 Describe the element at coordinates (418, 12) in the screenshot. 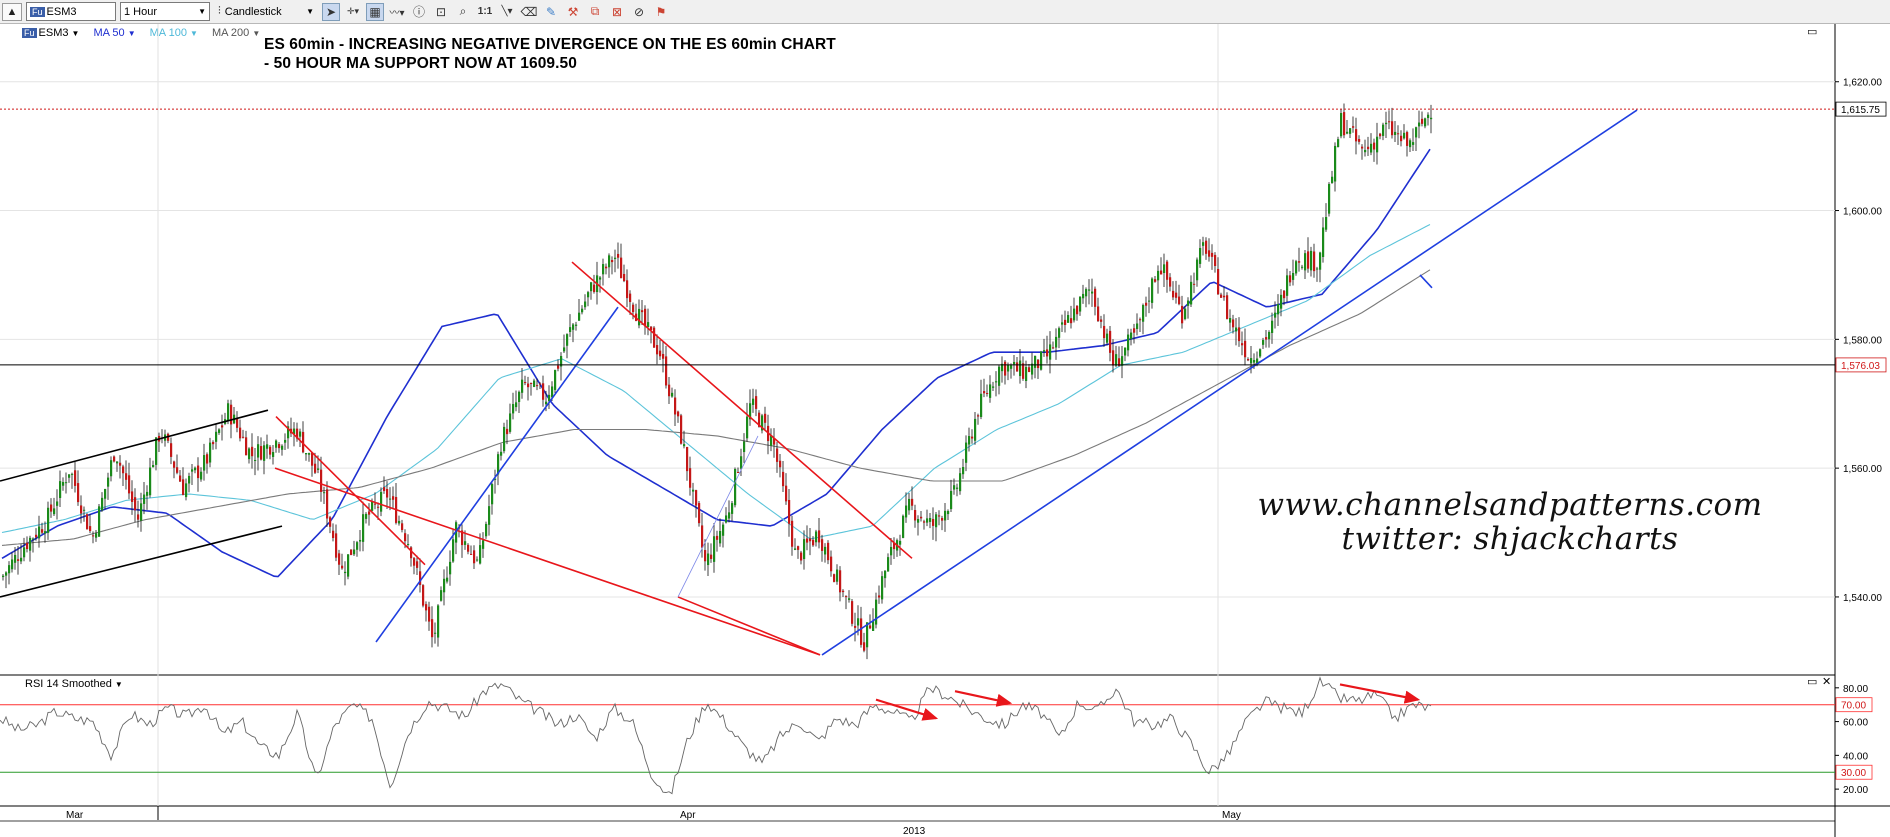

I see `info-icon: ⓘ` at that location.